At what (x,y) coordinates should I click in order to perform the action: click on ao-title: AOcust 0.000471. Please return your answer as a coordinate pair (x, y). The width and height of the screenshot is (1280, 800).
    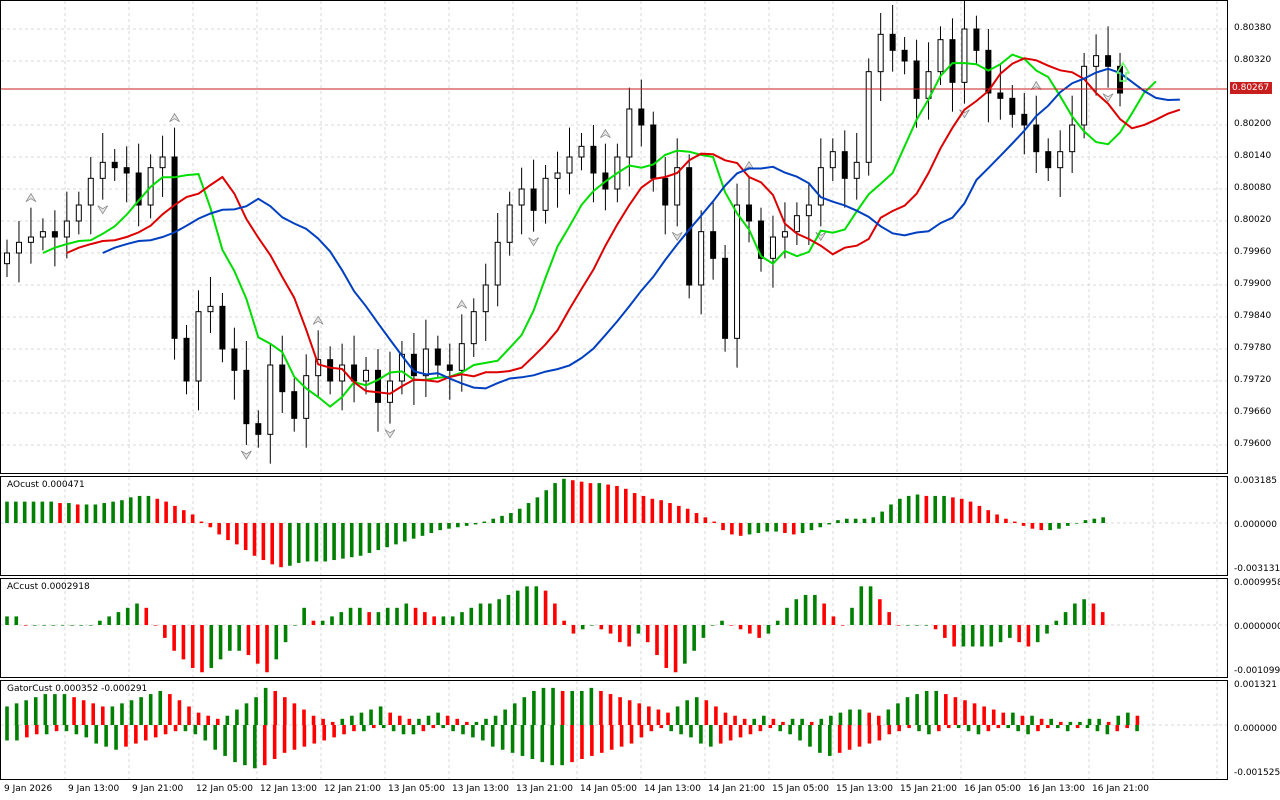
    Looking at the image, I should click on (46, 485).